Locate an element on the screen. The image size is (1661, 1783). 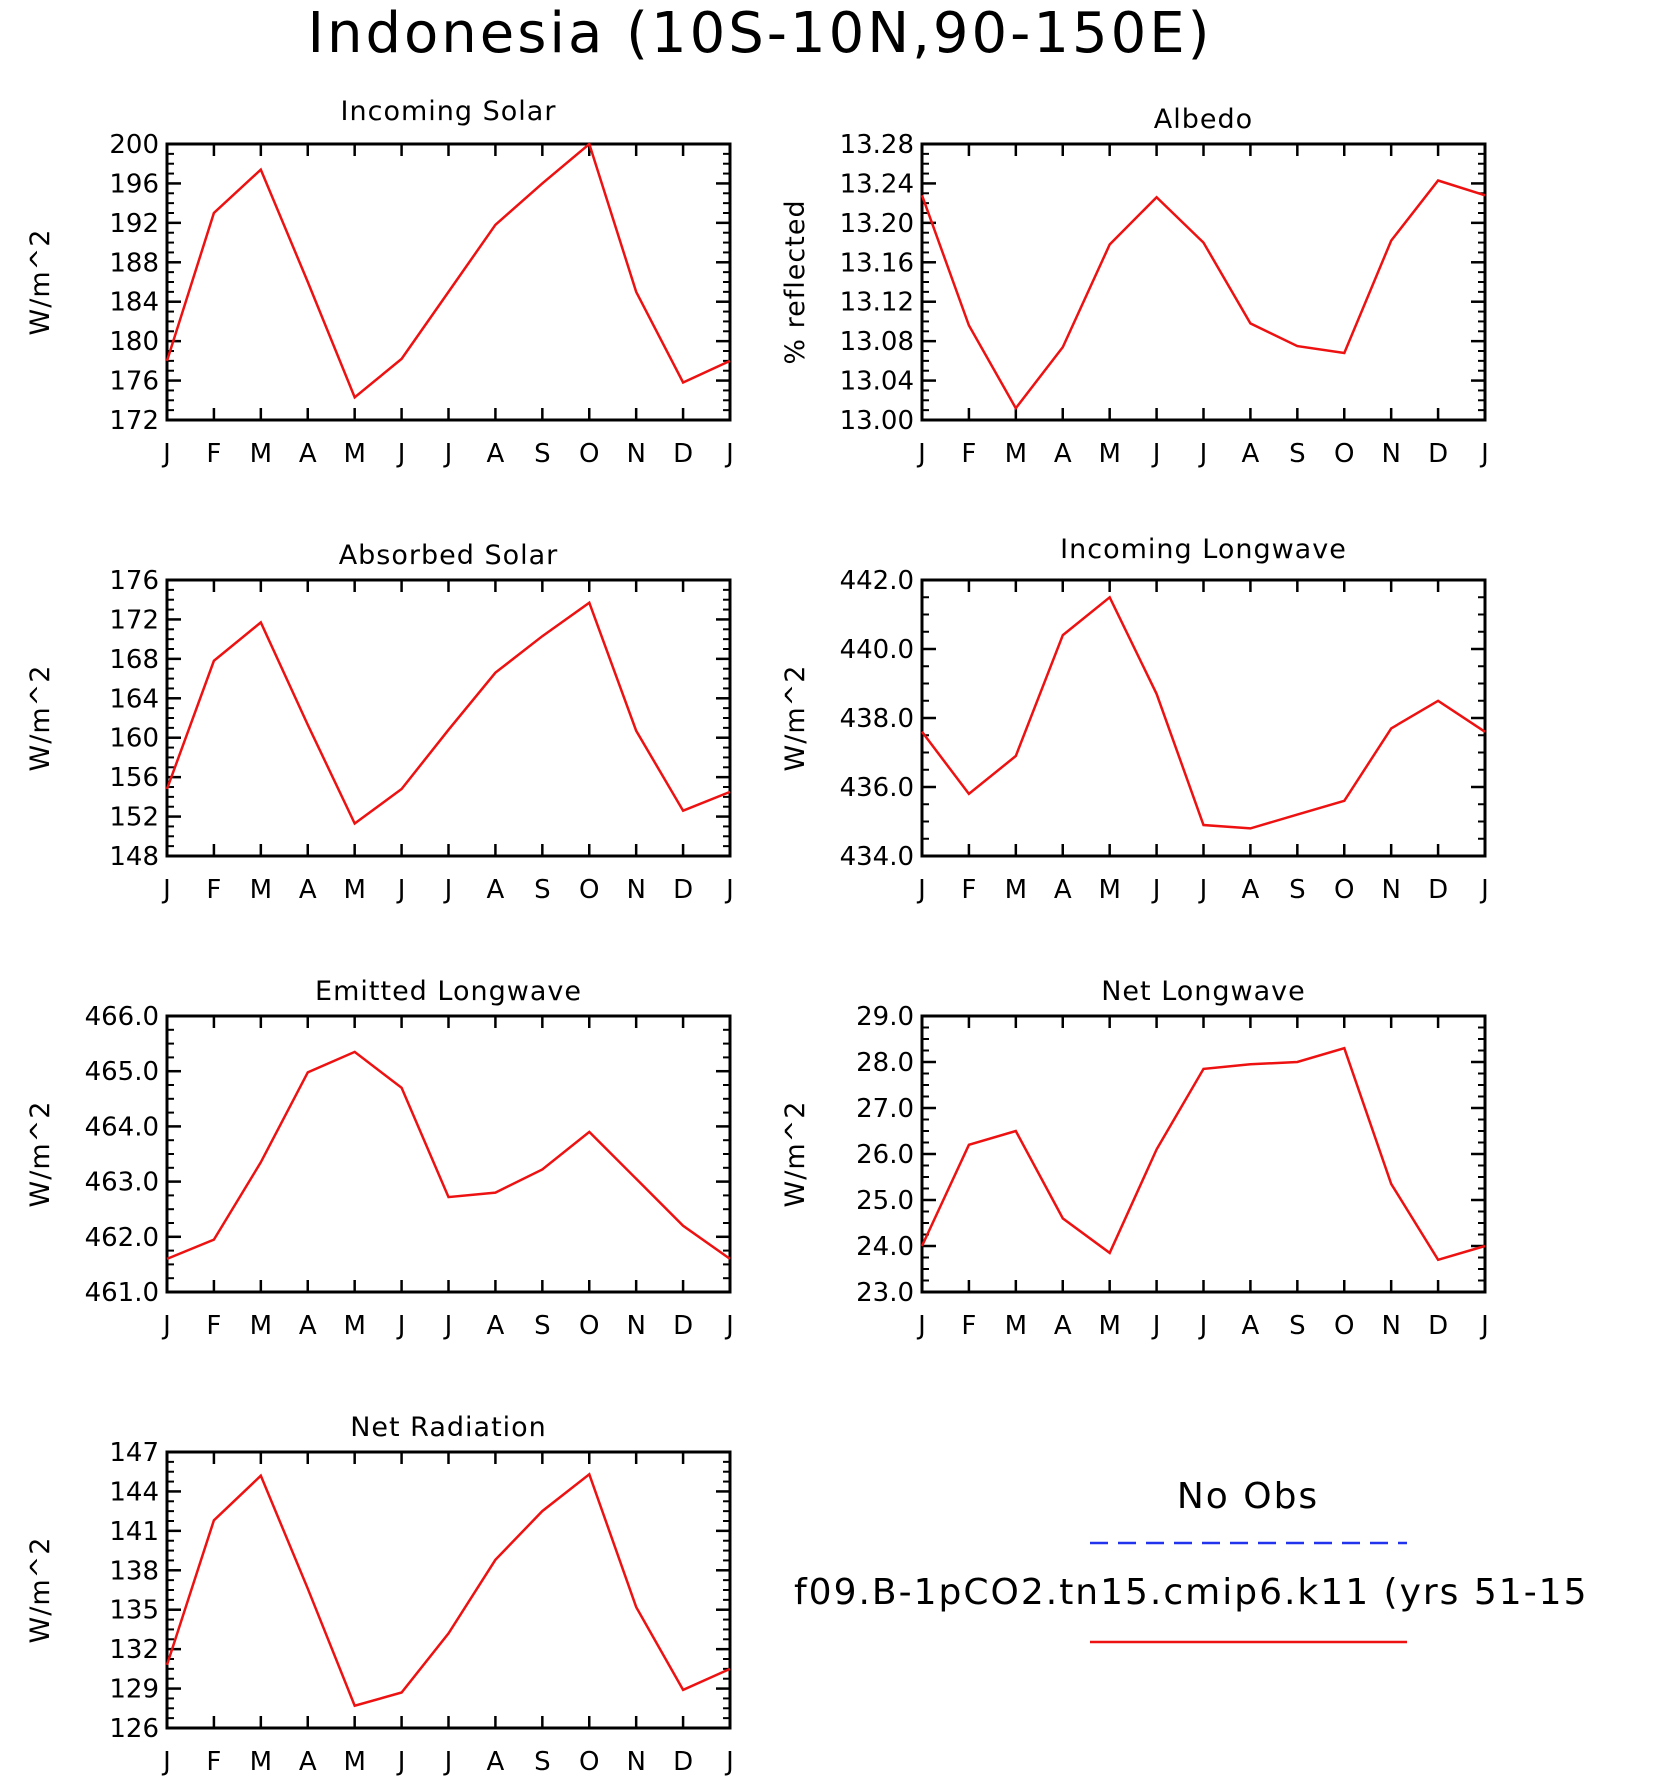
y-tick-label: 180 is located at coordinates (134, 342).